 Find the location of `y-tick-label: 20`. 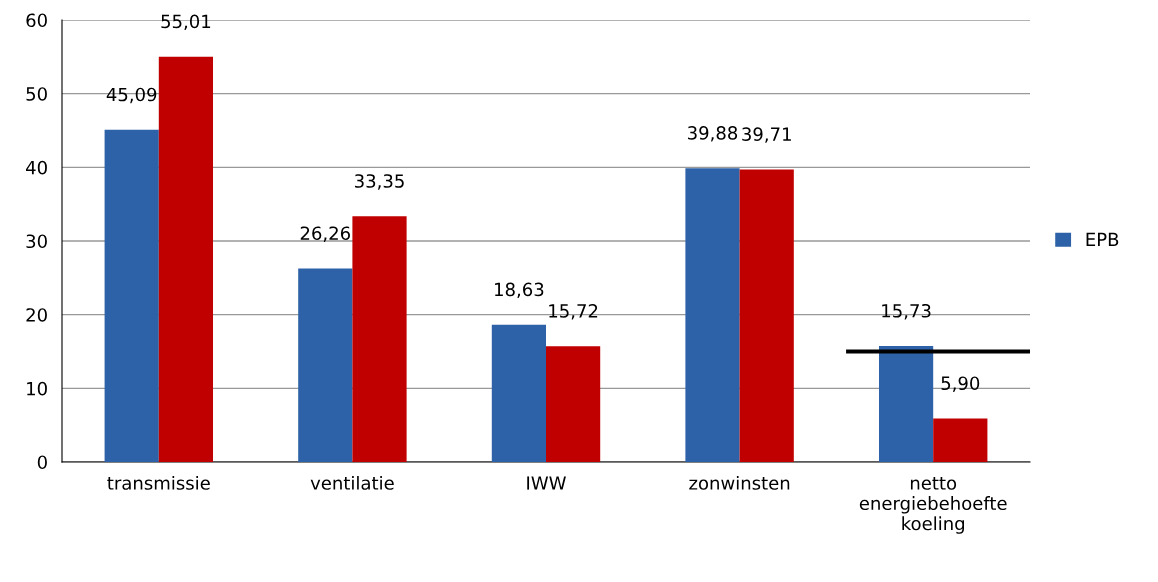

y-tick-label: 20 is located at coordinates (36, 315).